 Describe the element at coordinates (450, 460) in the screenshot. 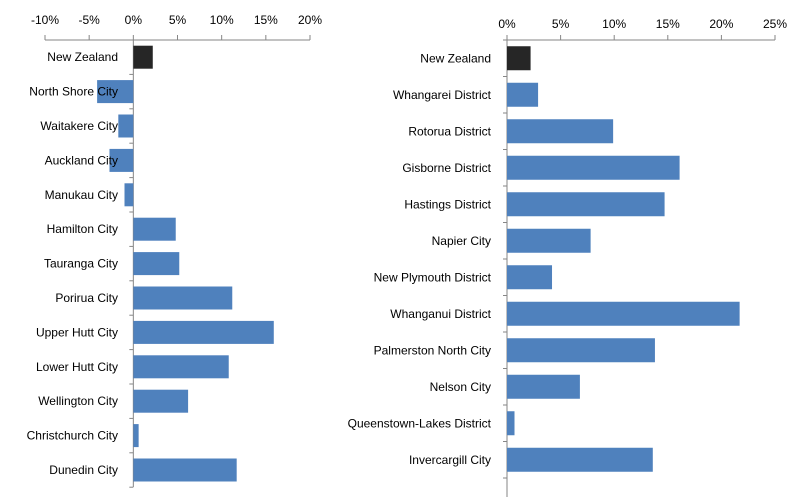

I see `category-label: Invercargill City` at that location.